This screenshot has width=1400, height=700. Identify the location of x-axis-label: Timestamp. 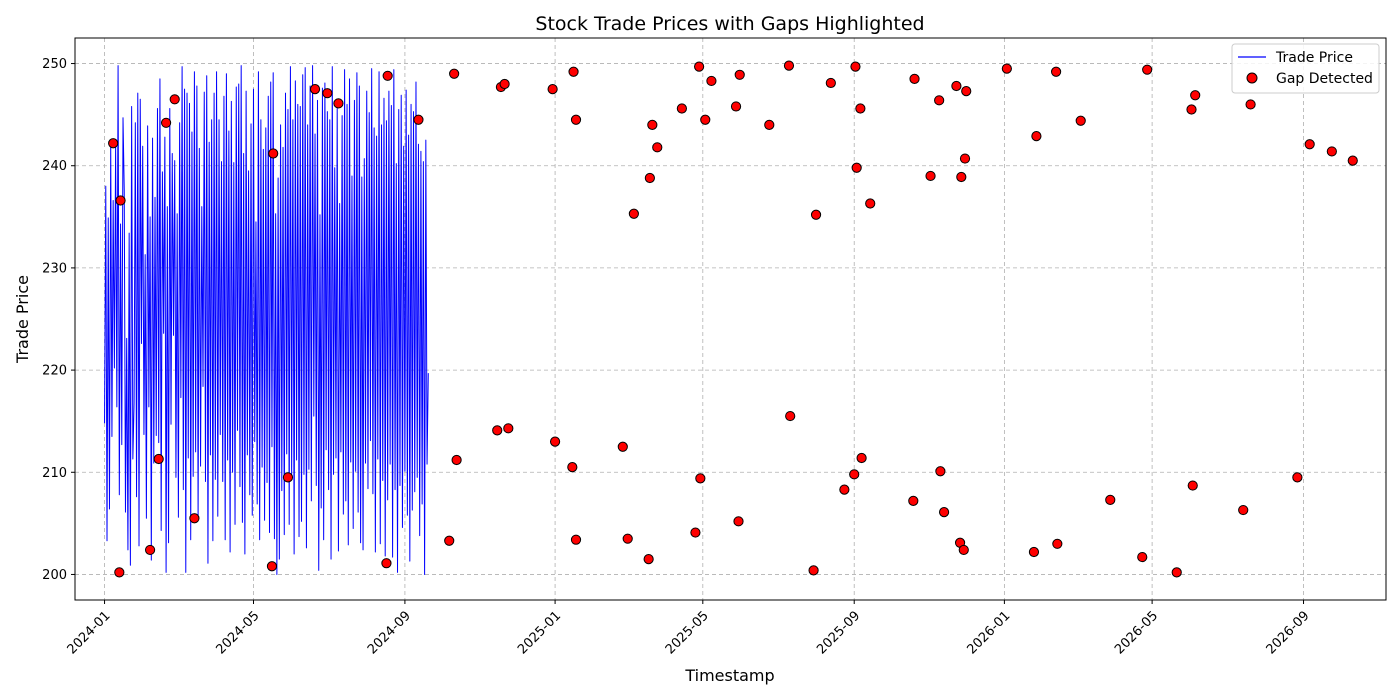
(729, 675).